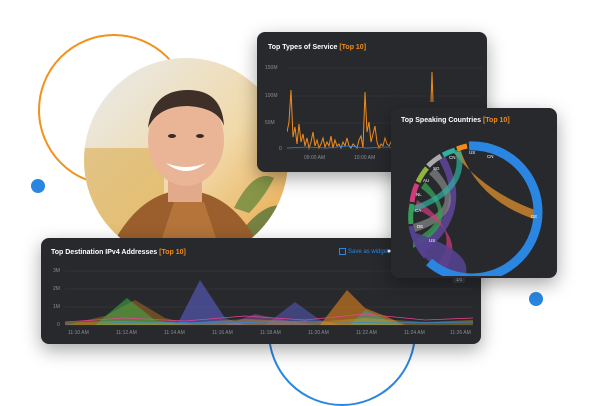  Describe the element at coordinates (368, 252) in the screenshot. I see `save-as-widget-label: Save as widget` at that location.